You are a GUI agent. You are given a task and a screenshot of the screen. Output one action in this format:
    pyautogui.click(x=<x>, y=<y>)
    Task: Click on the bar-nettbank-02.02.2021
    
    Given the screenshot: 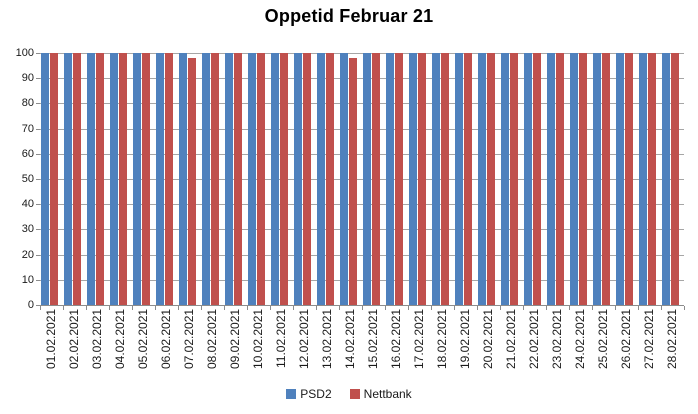 What is the action you would take?
    pyautogui.click(x=77, y=179)
    